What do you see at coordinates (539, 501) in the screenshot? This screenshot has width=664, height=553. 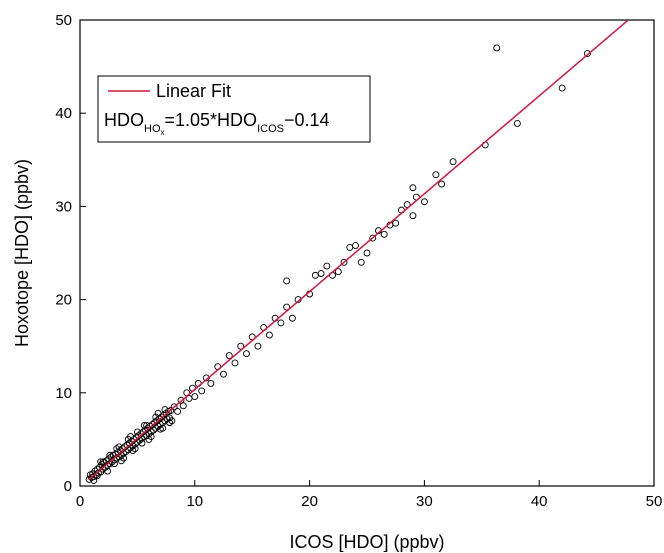 I see `x-tick-label: 40` at bounding box center [539, 501].